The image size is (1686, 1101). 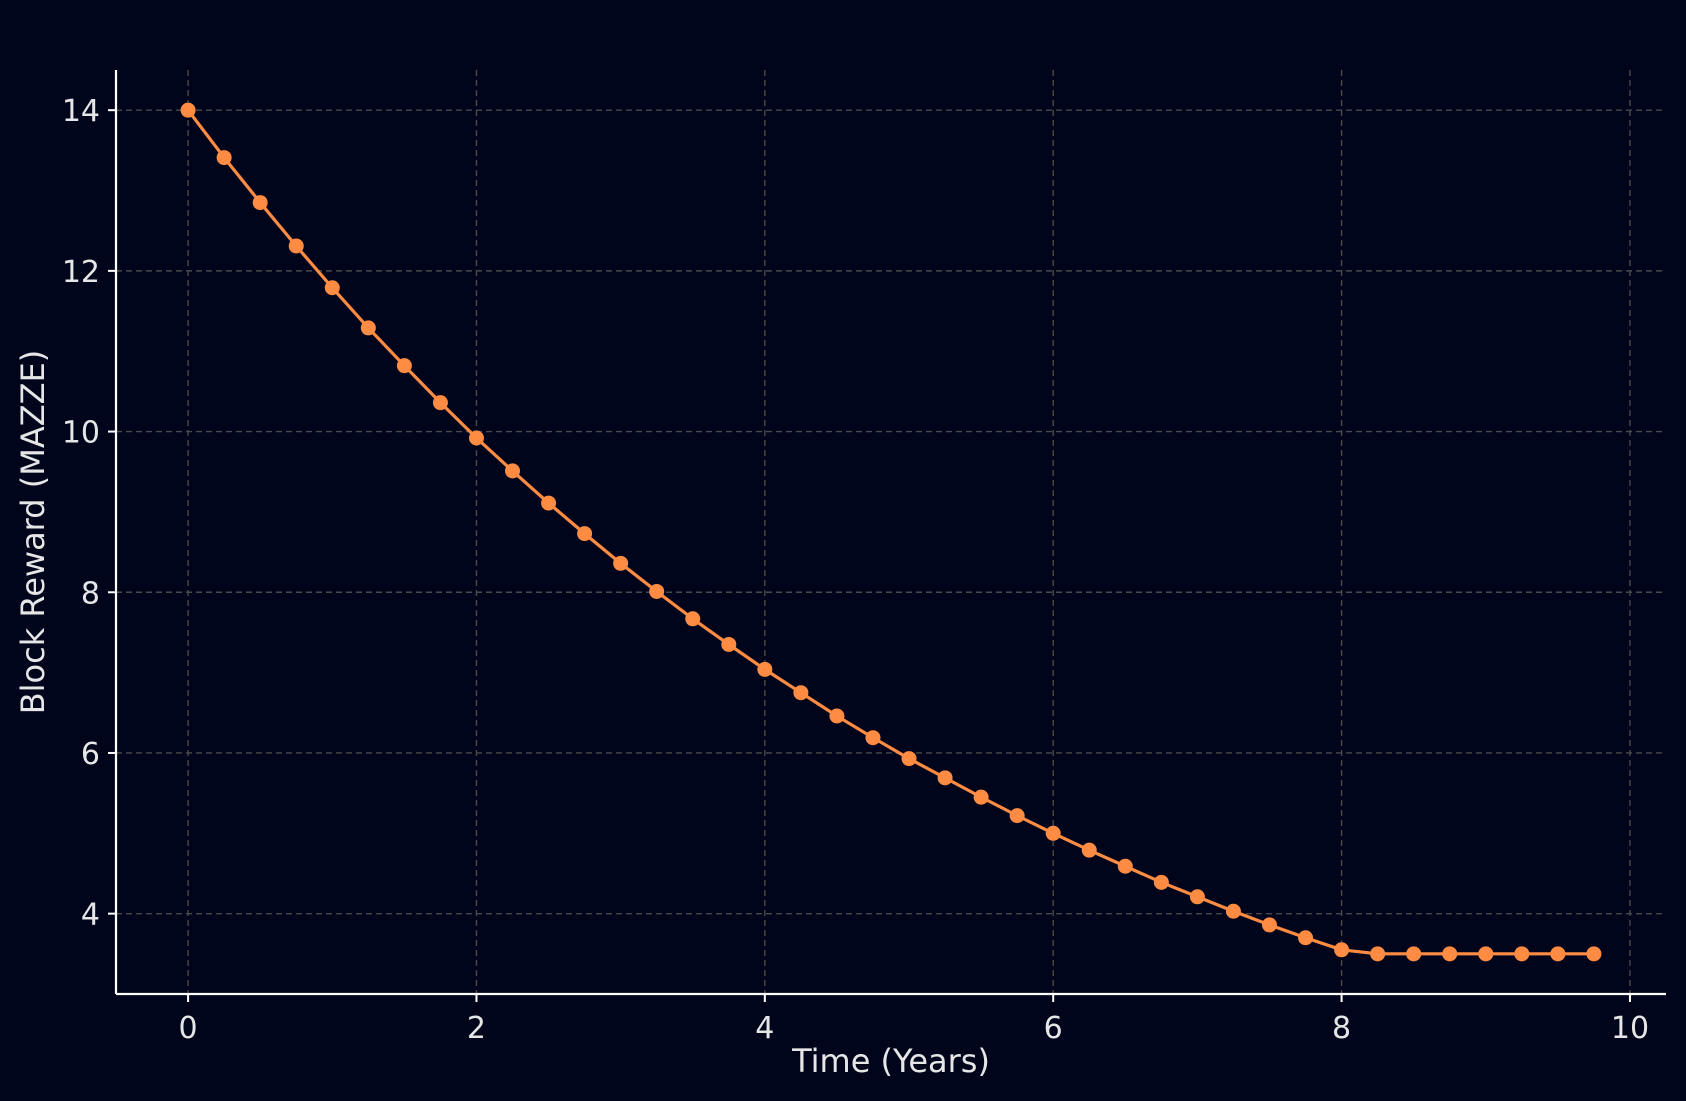 I want to click on y-tick-label: 10, so click(x=81, y=433).